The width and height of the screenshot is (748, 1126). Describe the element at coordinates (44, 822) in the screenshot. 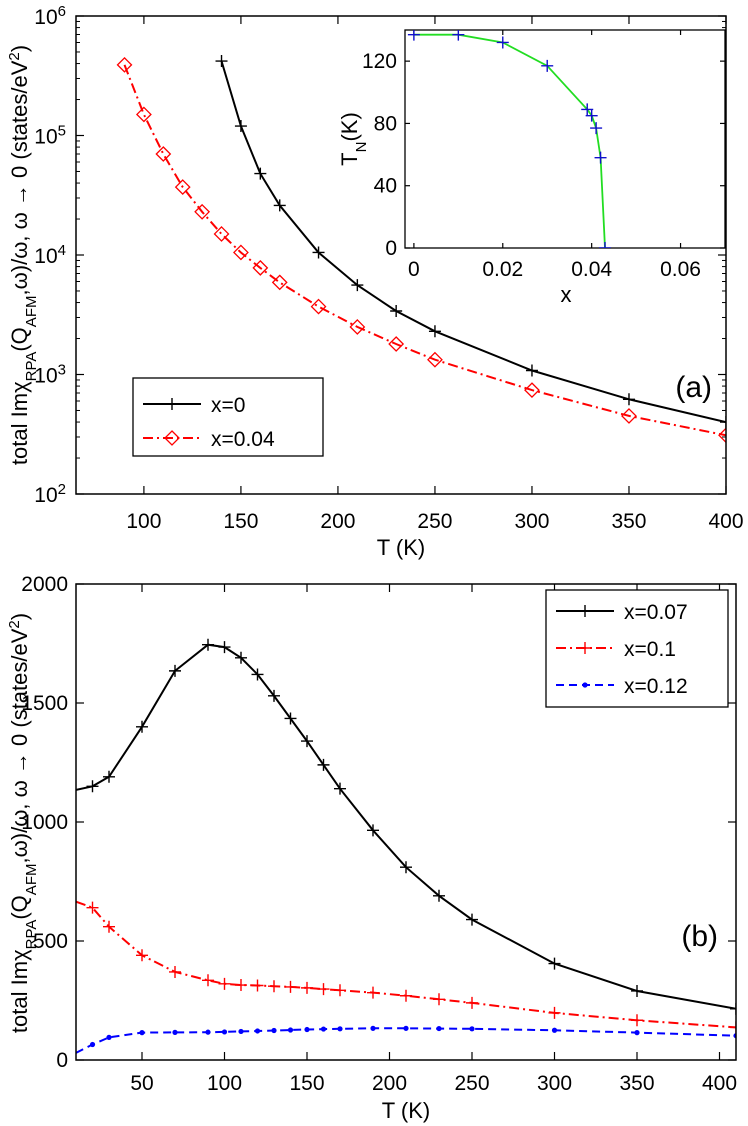

I see `y-tick-label: 1000` at that location.